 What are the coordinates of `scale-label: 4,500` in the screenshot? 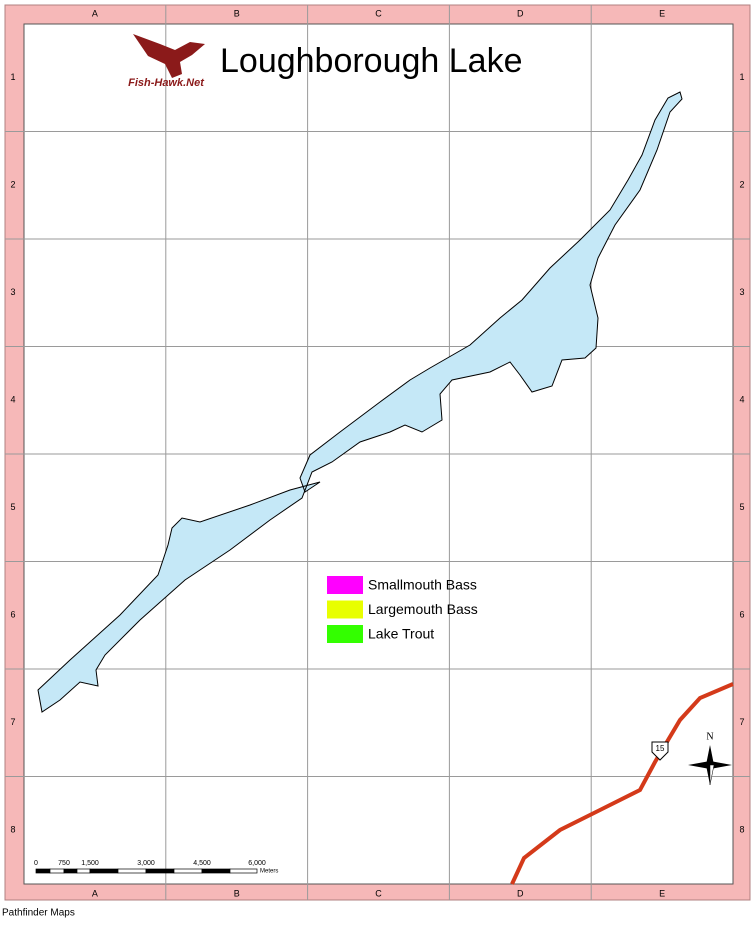 It's located at (202, 863).